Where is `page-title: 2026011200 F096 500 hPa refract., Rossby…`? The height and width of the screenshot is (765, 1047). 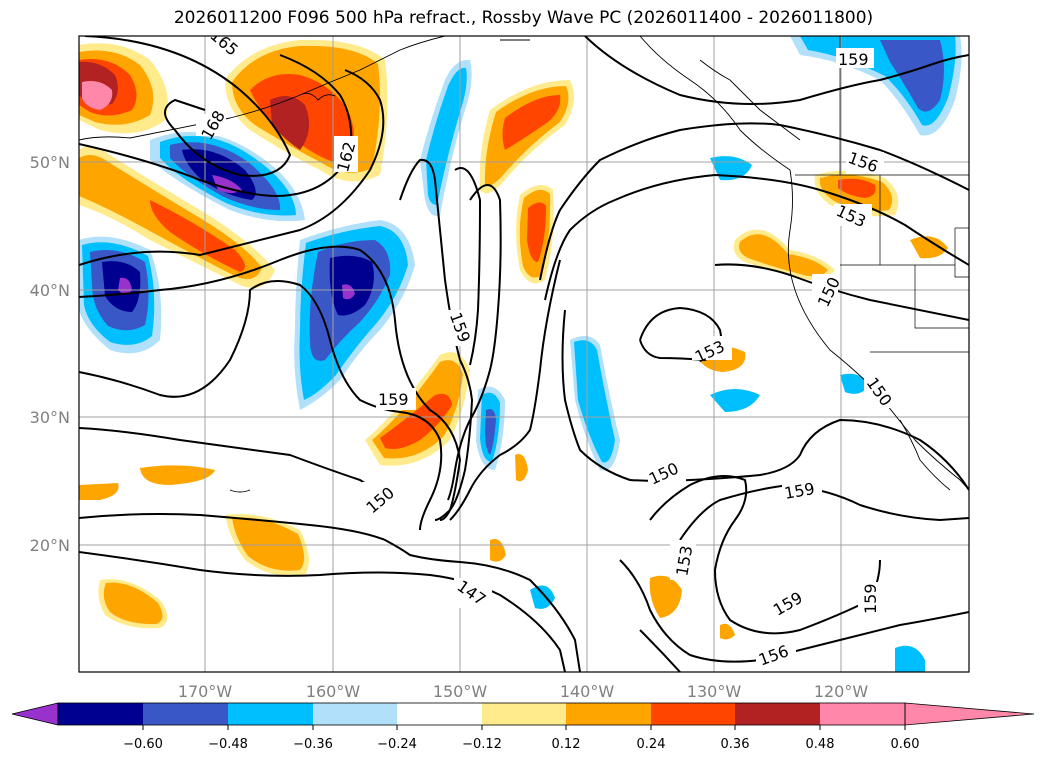
page-title: 2026011200 F096 500 hPa refract., Rossby… is located at coordinates (523, 18).